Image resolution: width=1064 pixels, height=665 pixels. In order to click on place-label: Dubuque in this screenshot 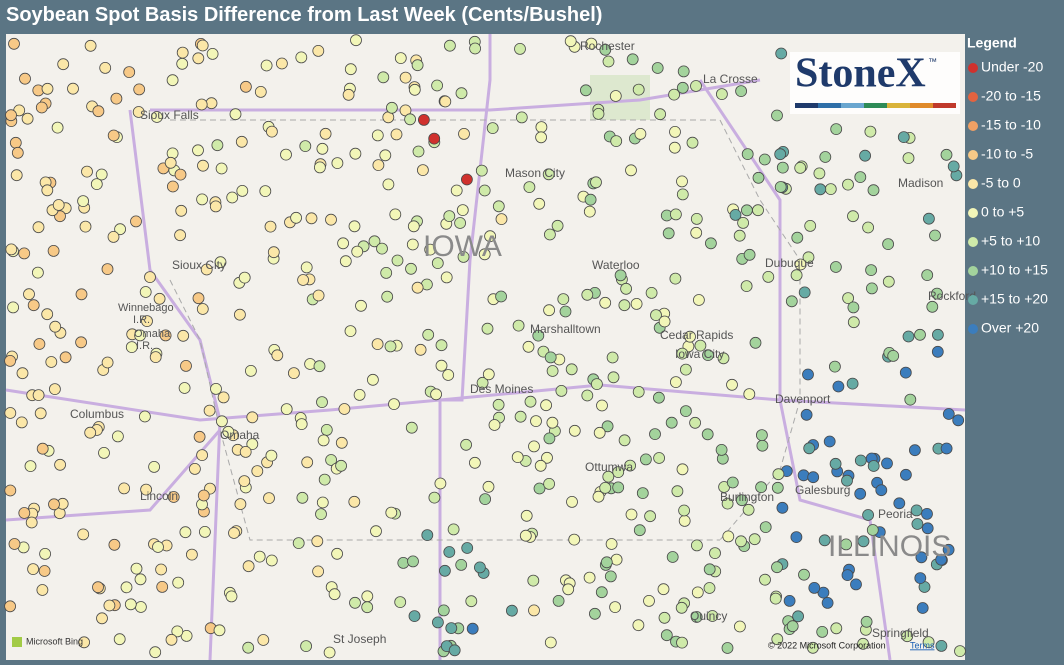, I will do `click(789, 263)`.